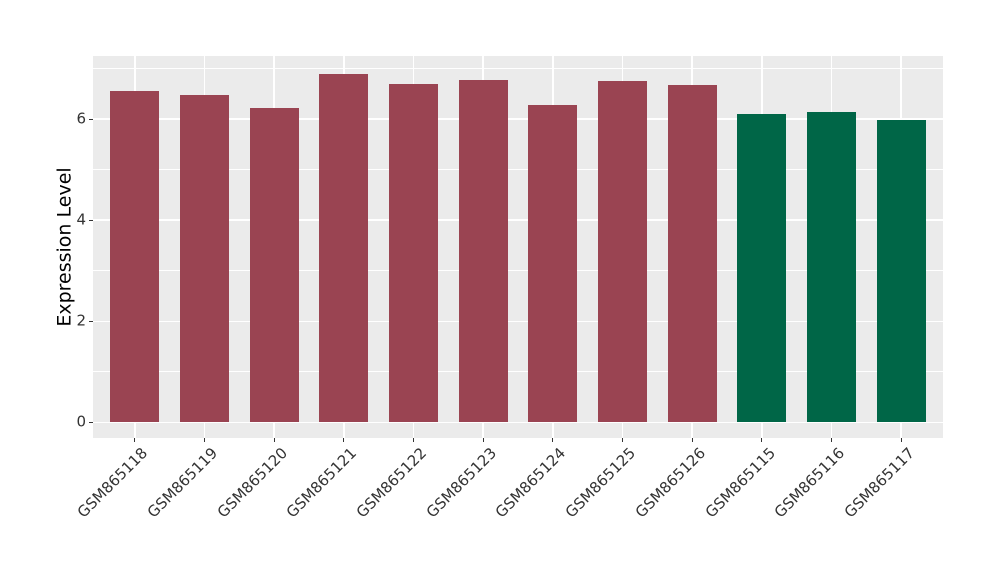 The image size is (1000, 580). Describe the element at coordinates (553, 264) in the screenshot. I see `bar-GSM865124` at that location.